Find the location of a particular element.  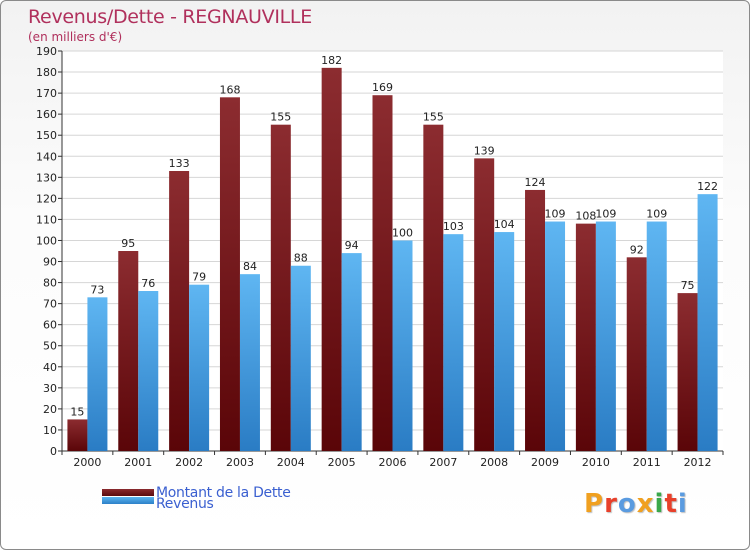

data-label-dette: 92 is located at coordinates (637, 249).